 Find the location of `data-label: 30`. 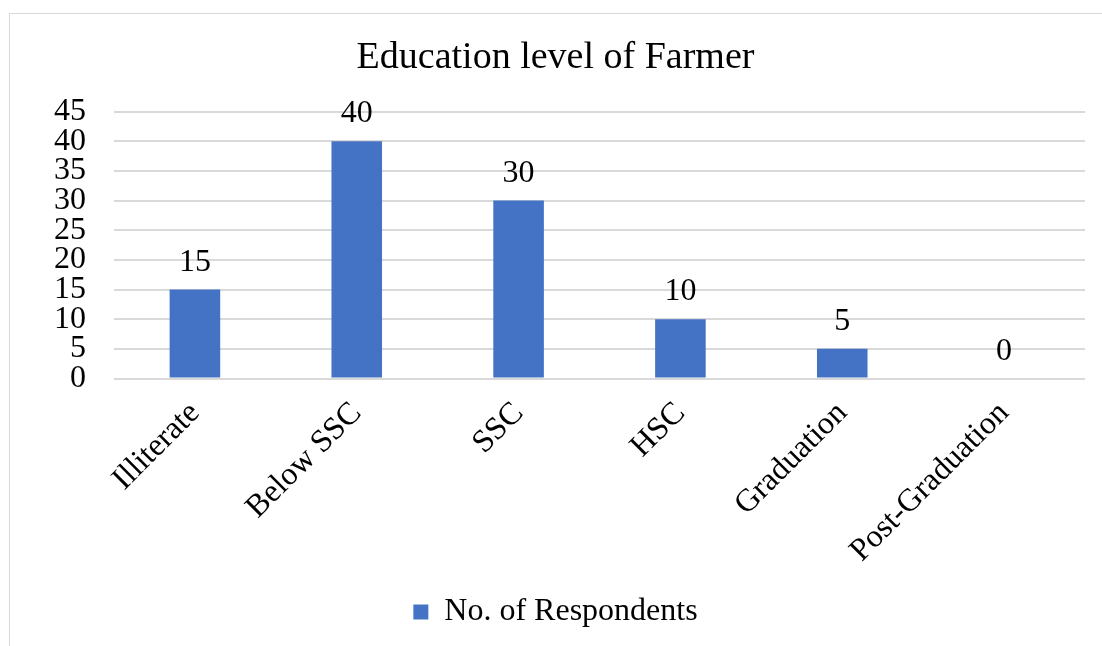

data-label: 30 is located at coordinates (518, 170).